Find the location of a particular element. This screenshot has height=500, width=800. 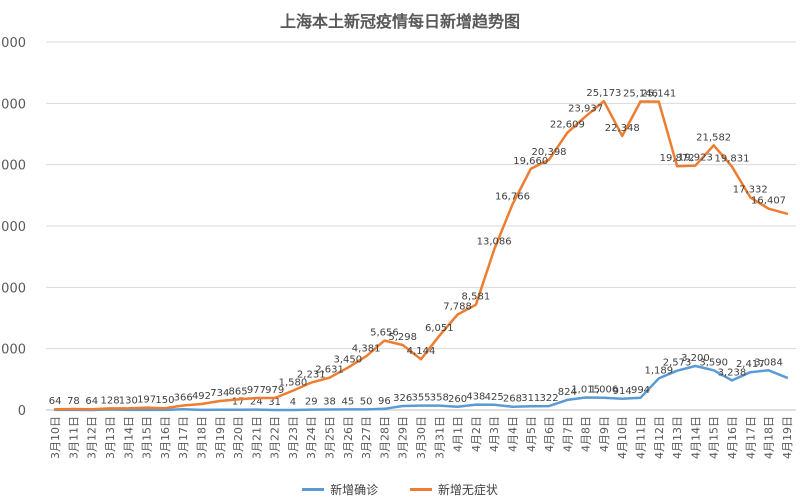

series-line-confirmed is located at coordinates (421, 388).